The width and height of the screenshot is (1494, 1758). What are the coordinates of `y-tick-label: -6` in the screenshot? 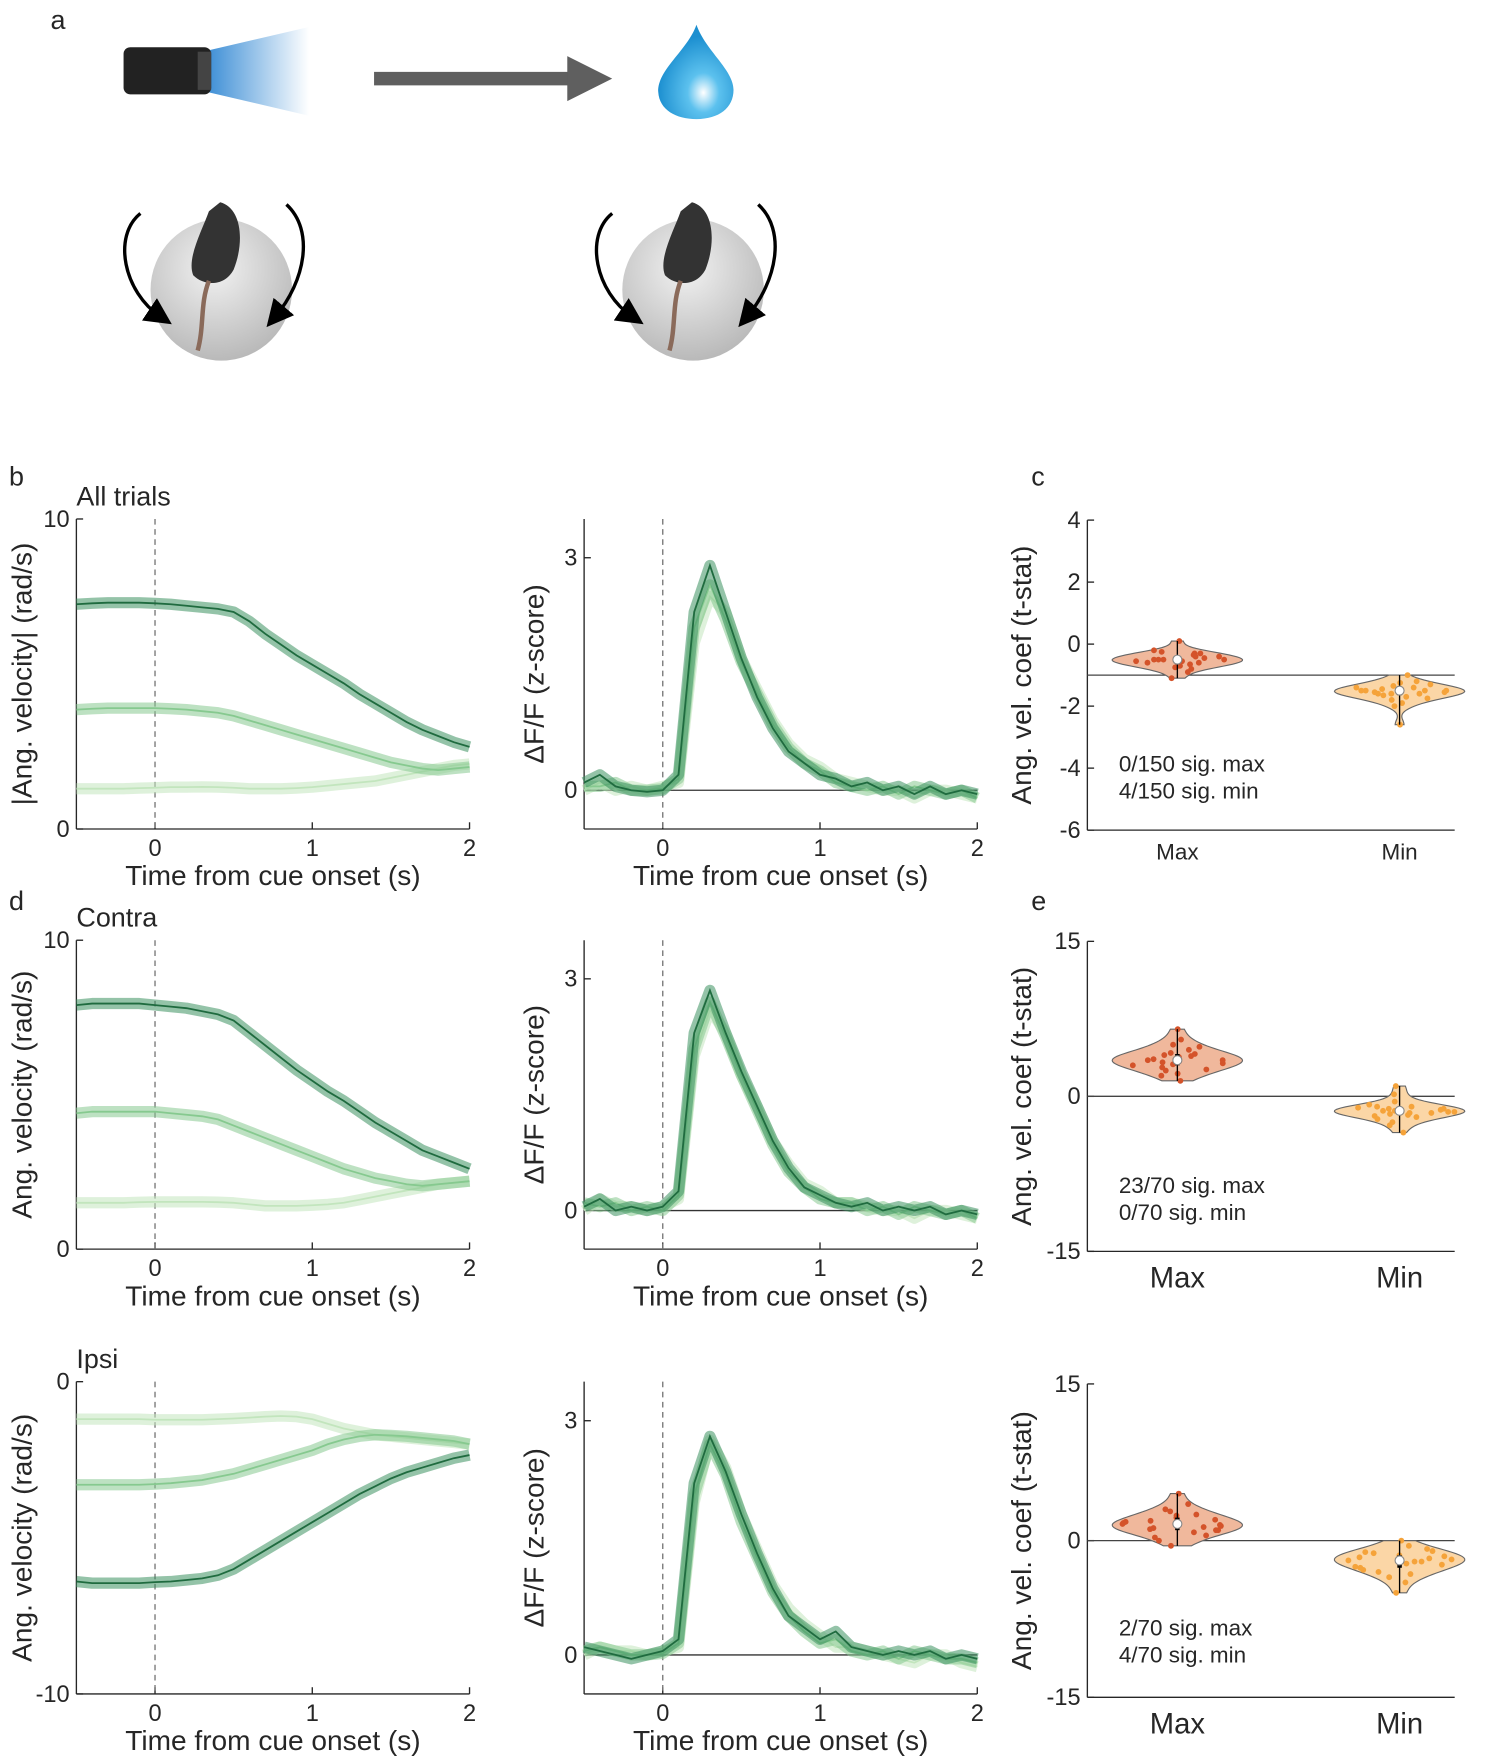 It's located at (1070, 830).